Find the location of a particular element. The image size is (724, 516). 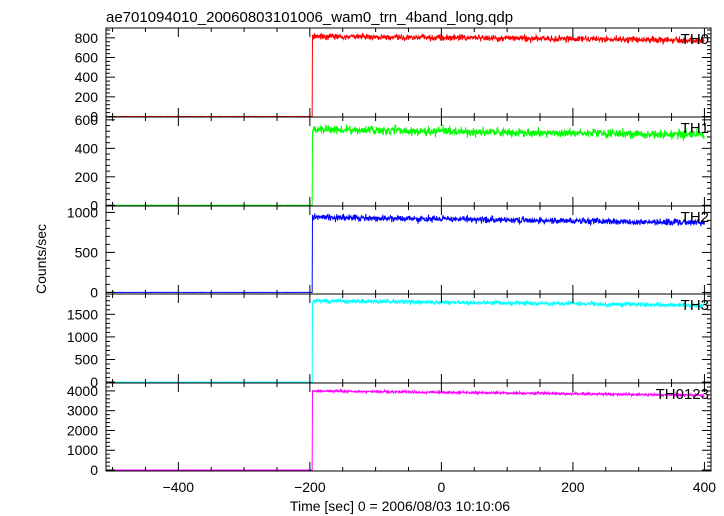

y-tick-label: 4000 is located at coordinates (82, 391).